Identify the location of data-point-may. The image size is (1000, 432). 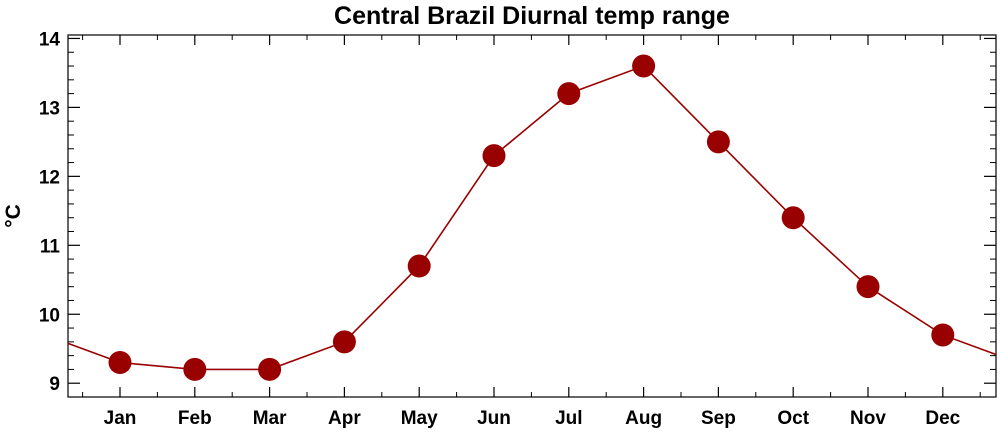
(419, 266).